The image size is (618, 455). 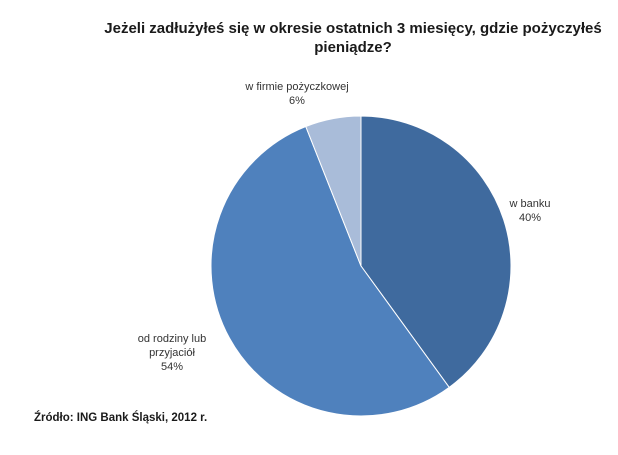 What do you see at coordinates (172, 339) in the screenshot?
I see `slice-name-label-1: od rodziny lub` at bounding box center [172, 339].